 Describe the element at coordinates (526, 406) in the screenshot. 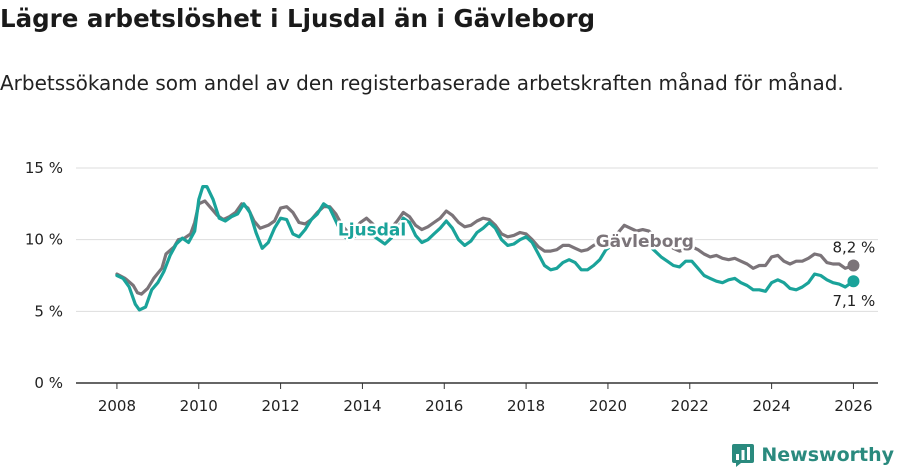

I see `x-tick-label: 2018` at that location.